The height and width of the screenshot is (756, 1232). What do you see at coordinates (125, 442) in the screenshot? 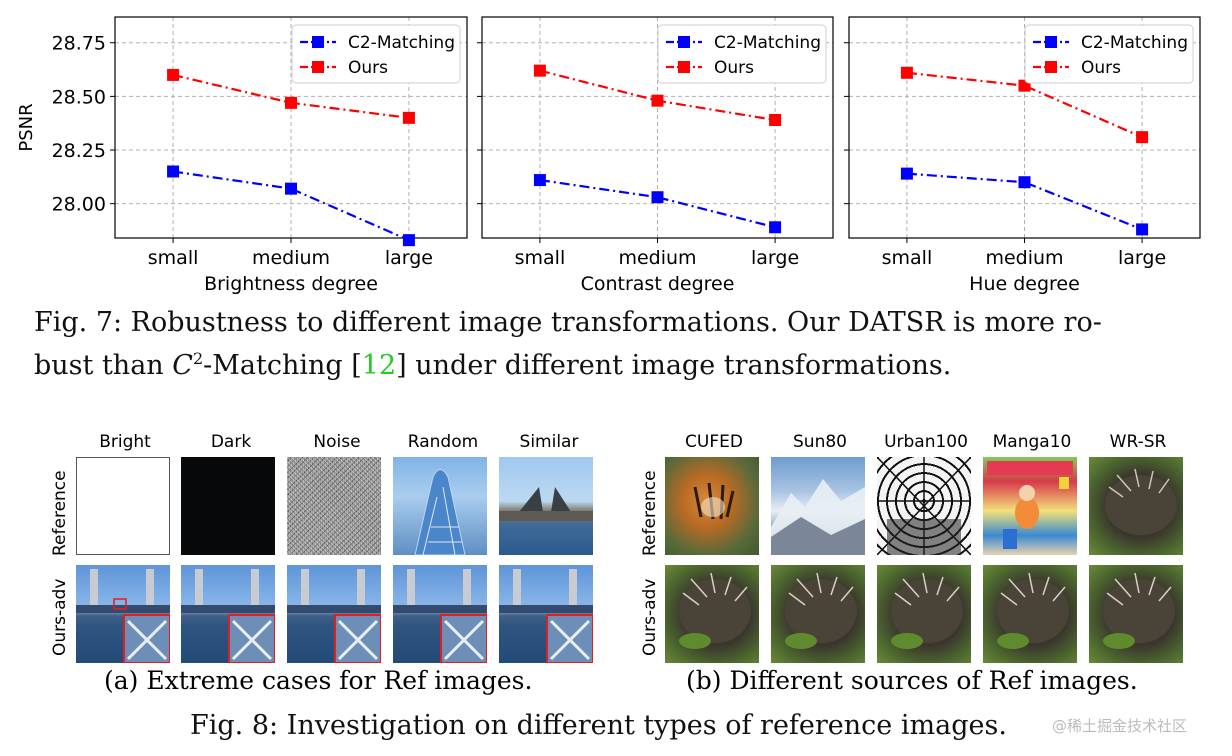
I see `col-header: Bright` at bounding box center [125, 442].